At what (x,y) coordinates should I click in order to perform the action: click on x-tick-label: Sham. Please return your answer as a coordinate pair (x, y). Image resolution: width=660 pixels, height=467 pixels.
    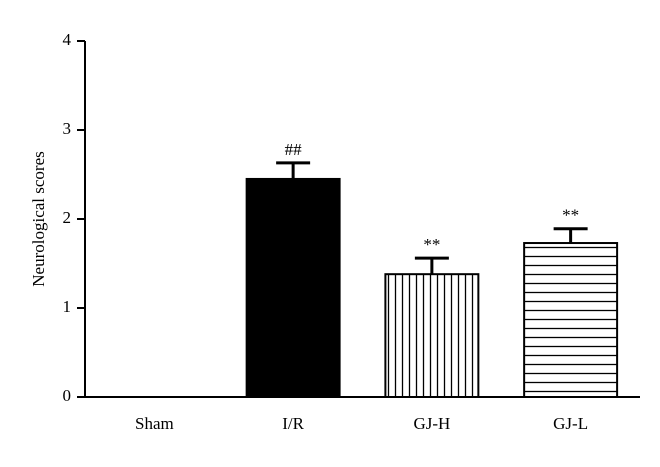
    Looking at the image, I should click on (154, 423).